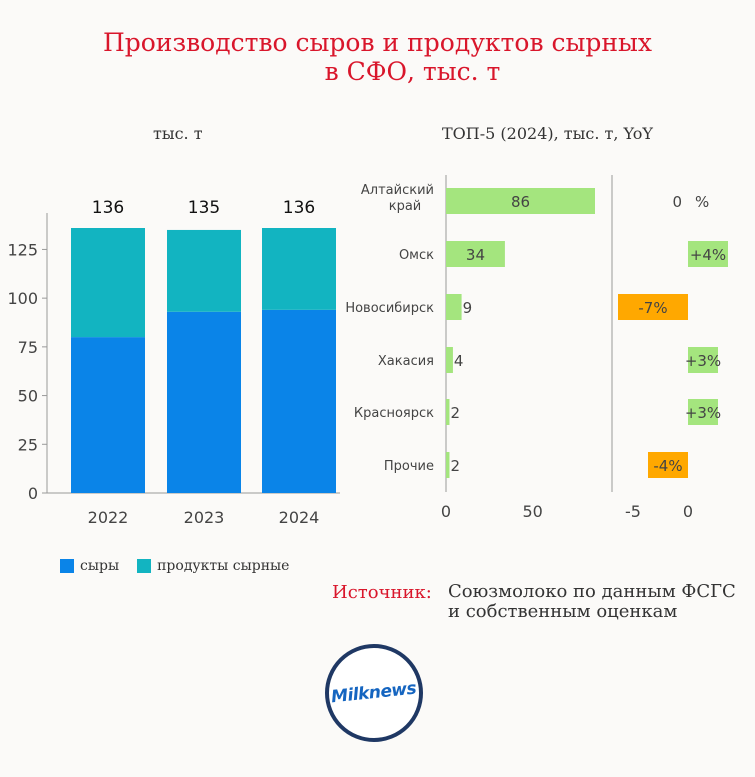 The height and width of the screenshot is (777, 755). I want to click on volume-value-label: 86, so click(520, 202).